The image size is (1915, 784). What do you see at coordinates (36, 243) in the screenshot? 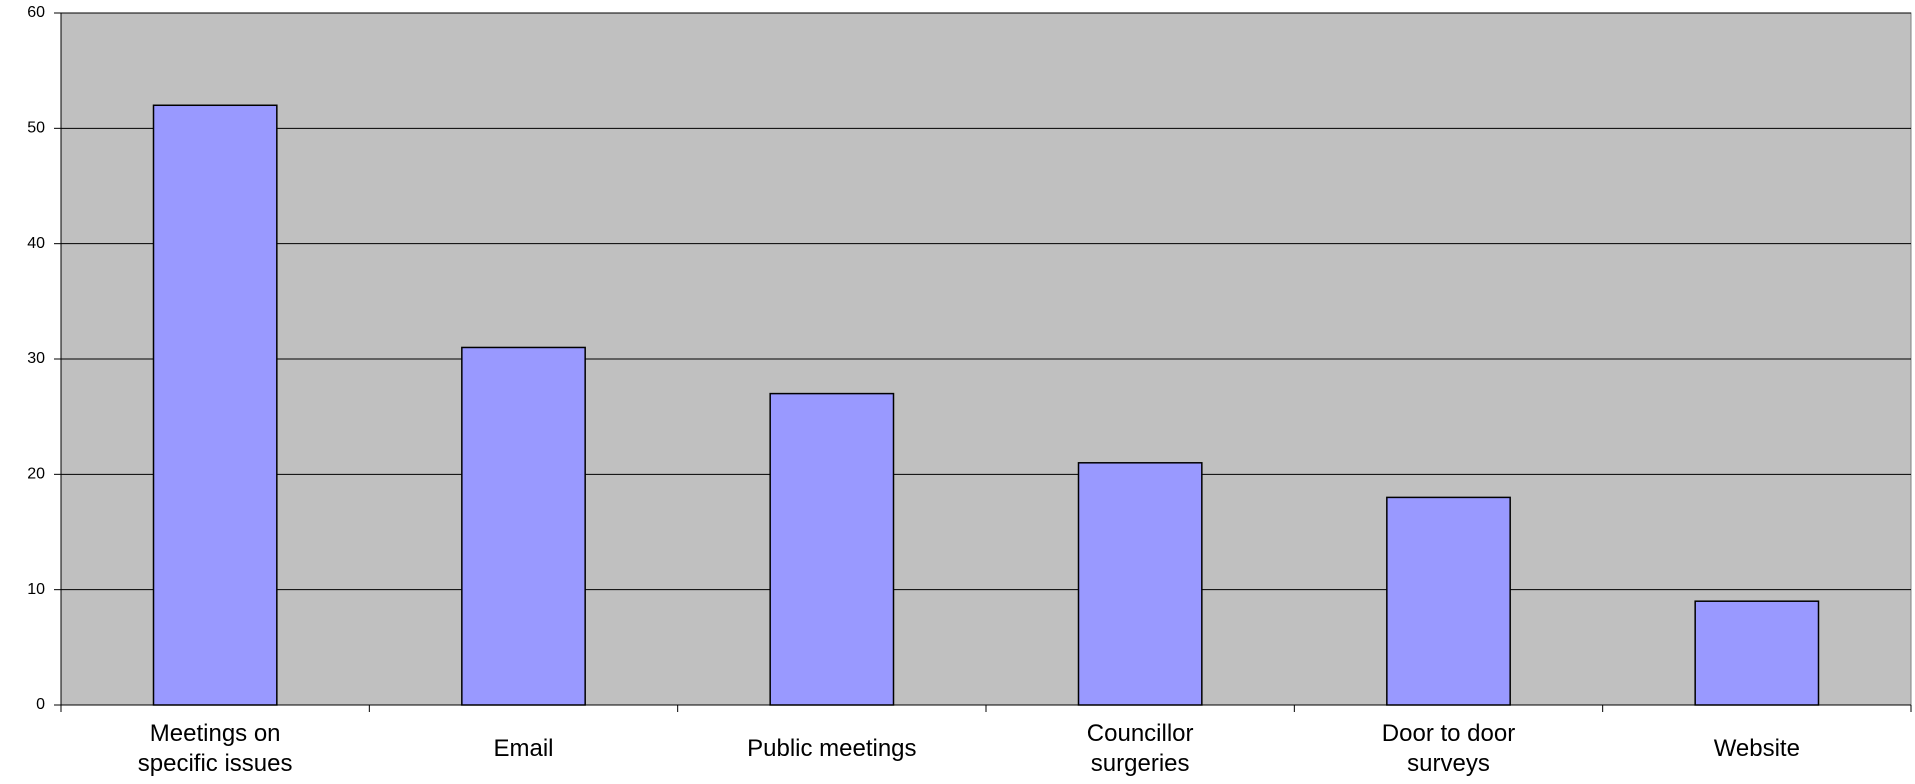
I see `y-tick-label: 40` at bounding box center [36, 243].